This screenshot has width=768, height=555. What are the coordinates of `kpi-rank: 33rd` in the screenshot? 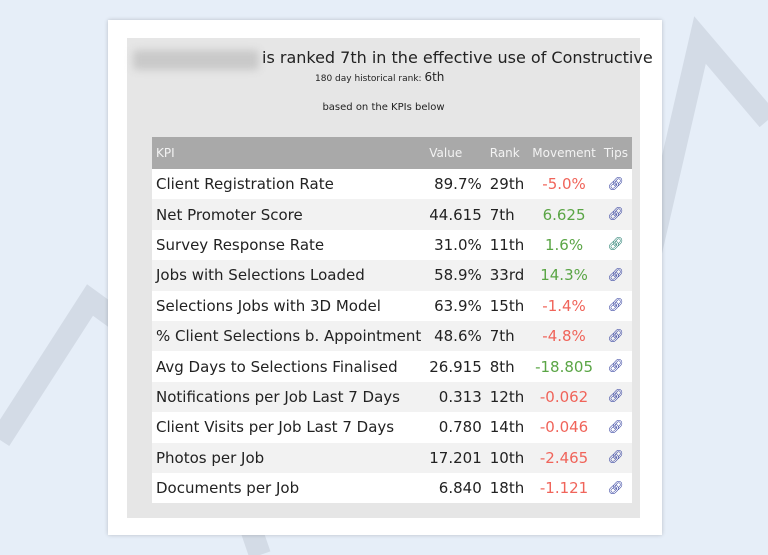 It's located at (507, 275).